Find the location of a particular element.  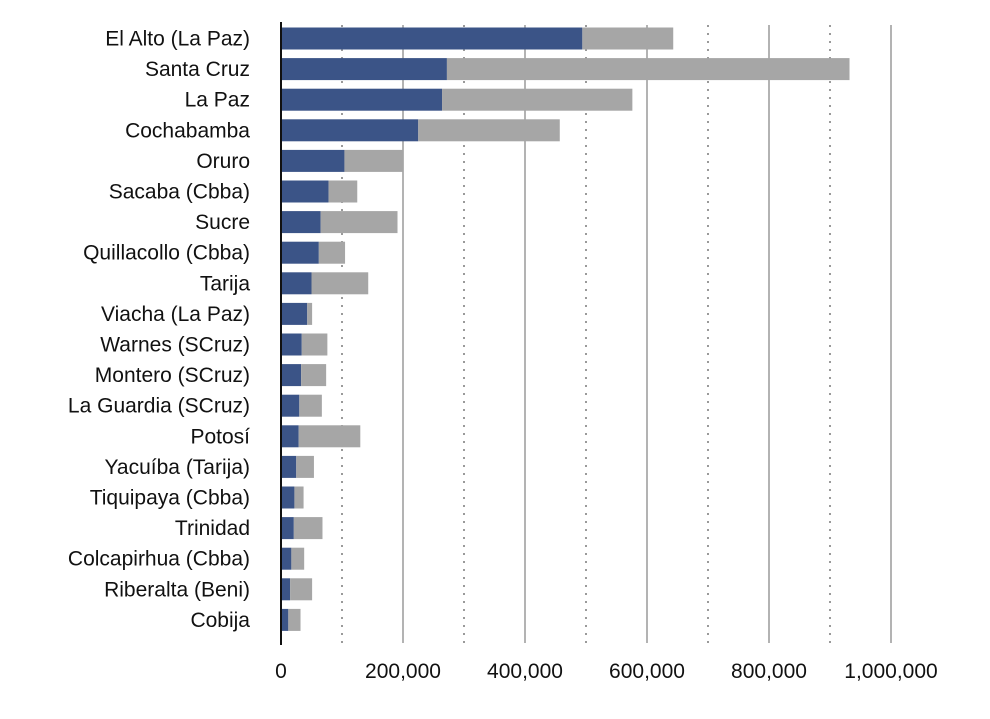

category-label: Cochabamba is located at coordinates (187, 130).